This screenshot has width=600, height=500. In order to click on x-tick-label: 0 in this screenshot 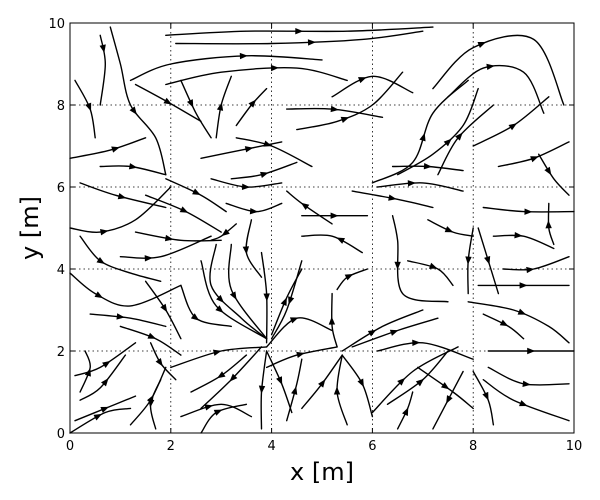, I will do `click(70, 446)`.